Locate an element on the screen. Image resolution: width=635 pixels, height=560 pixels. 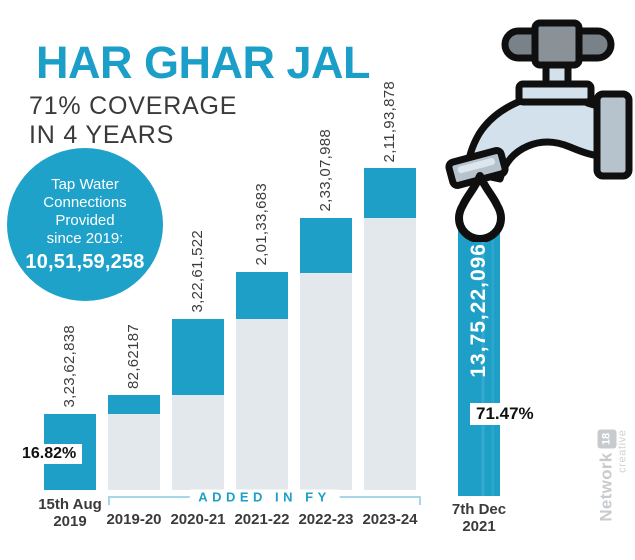
total-connections-bar: 13,75,22,096 is located at coordinates (479, 362).